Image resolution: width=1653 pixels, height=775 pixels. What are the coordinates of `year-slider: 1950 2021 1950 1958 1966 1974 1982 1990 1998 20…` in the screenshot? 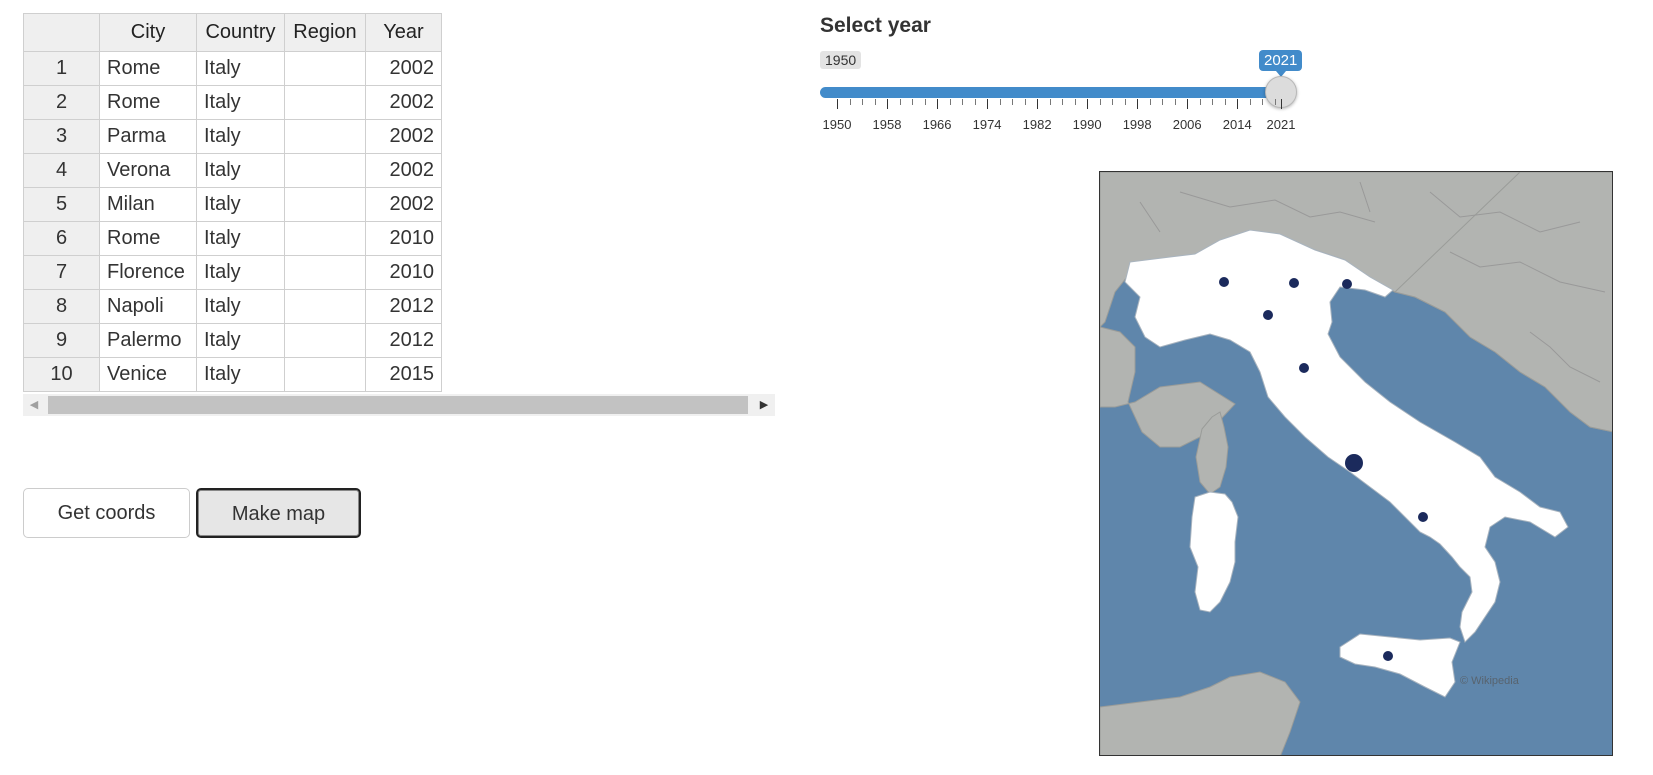 It's located at (1061, 93).